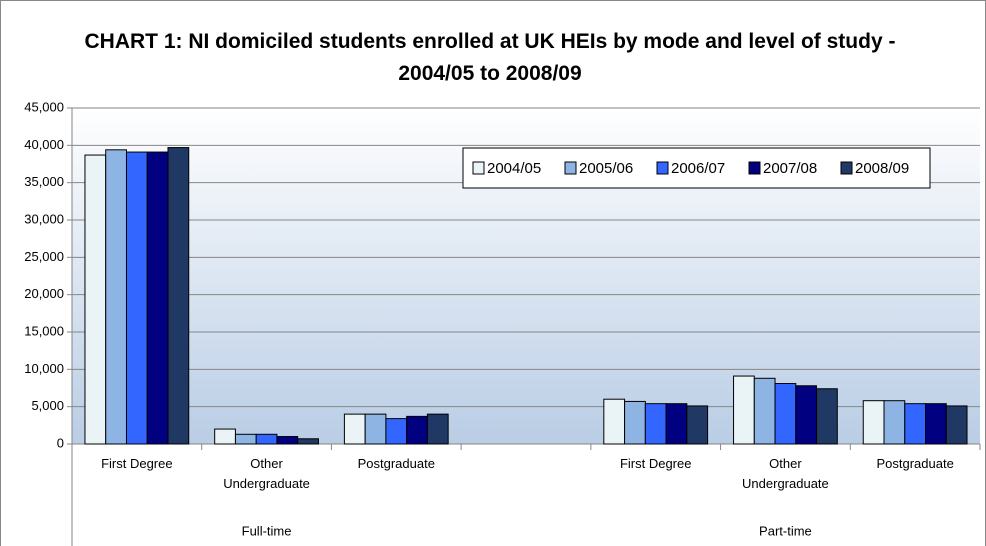 This screenshot has width=986, height=546. I want to click on y-tick-label: 40,000, so click(44, 144).